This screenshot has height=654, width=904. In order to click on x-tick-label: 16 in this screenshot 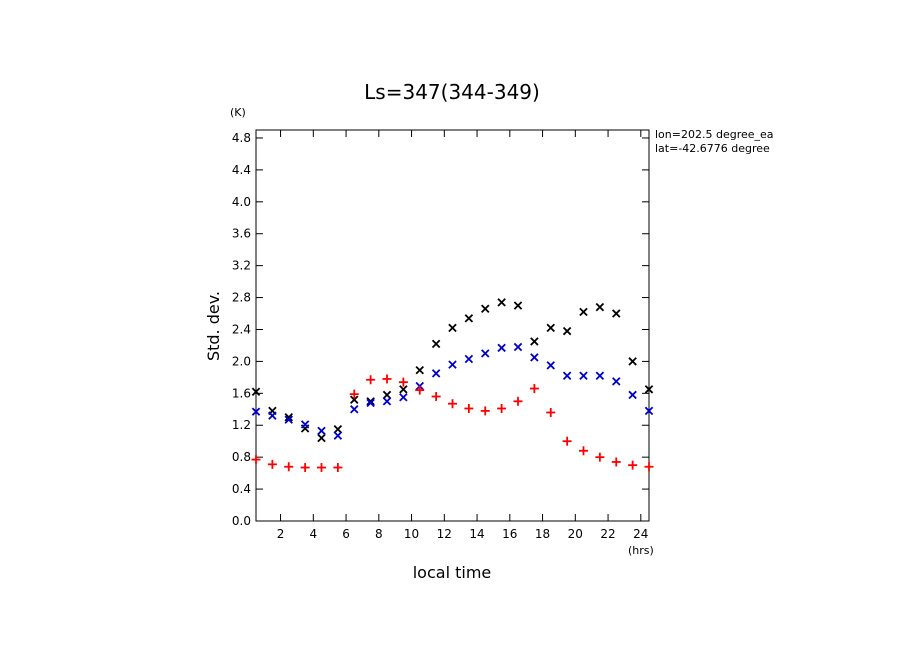, I will do `click(509, 534)`.